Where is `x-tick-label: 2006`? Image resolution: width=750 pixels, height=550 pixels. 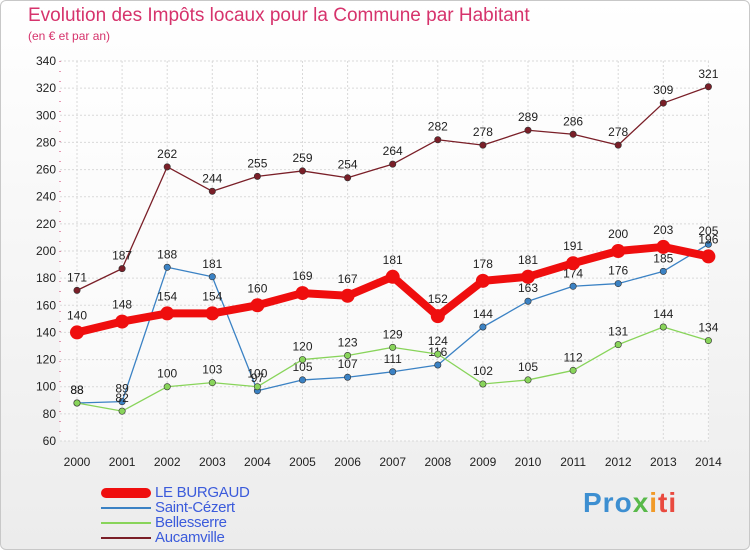 x-tick-label: 2006 is located at coordinates (347, 462).